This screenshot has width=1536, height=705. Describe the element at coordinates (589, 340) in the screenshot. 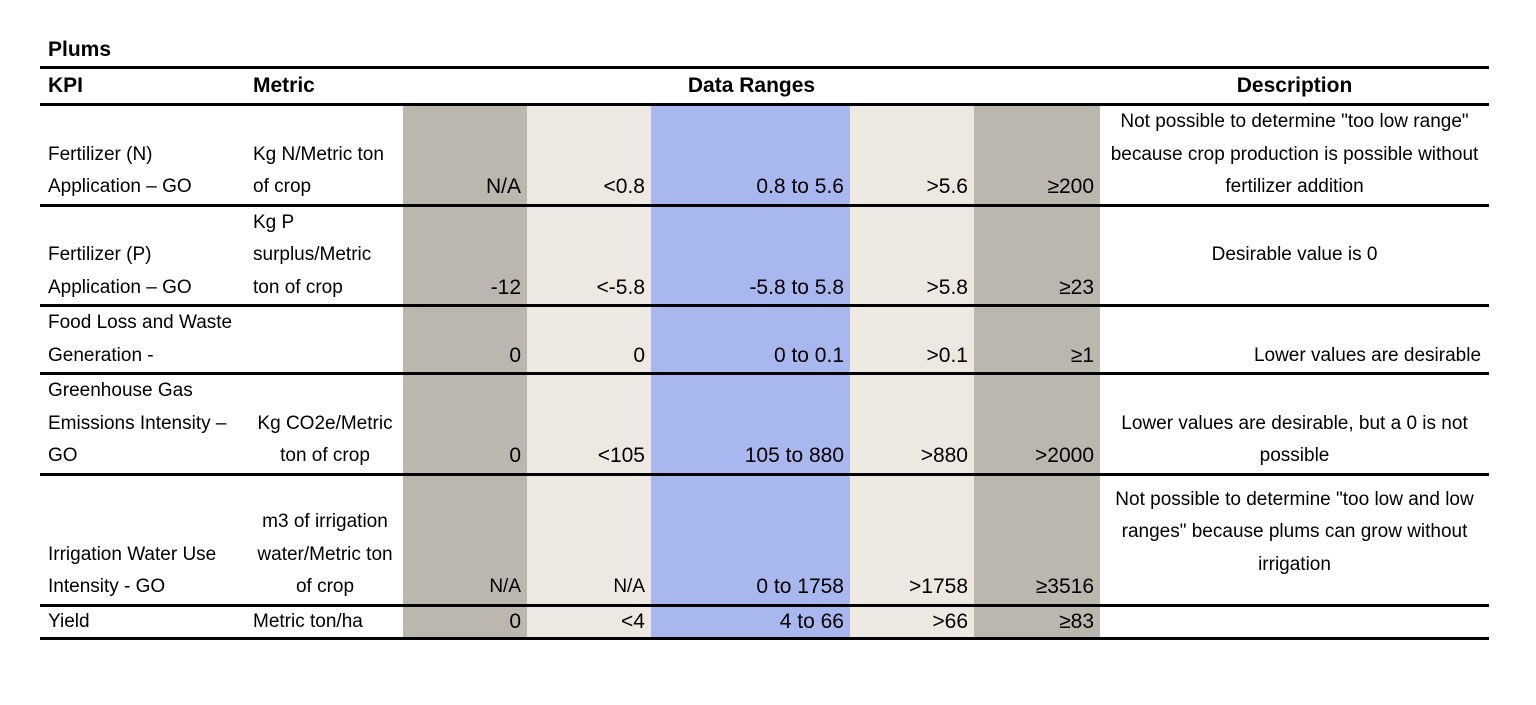

I see `range-cell-2: 0` at that location.